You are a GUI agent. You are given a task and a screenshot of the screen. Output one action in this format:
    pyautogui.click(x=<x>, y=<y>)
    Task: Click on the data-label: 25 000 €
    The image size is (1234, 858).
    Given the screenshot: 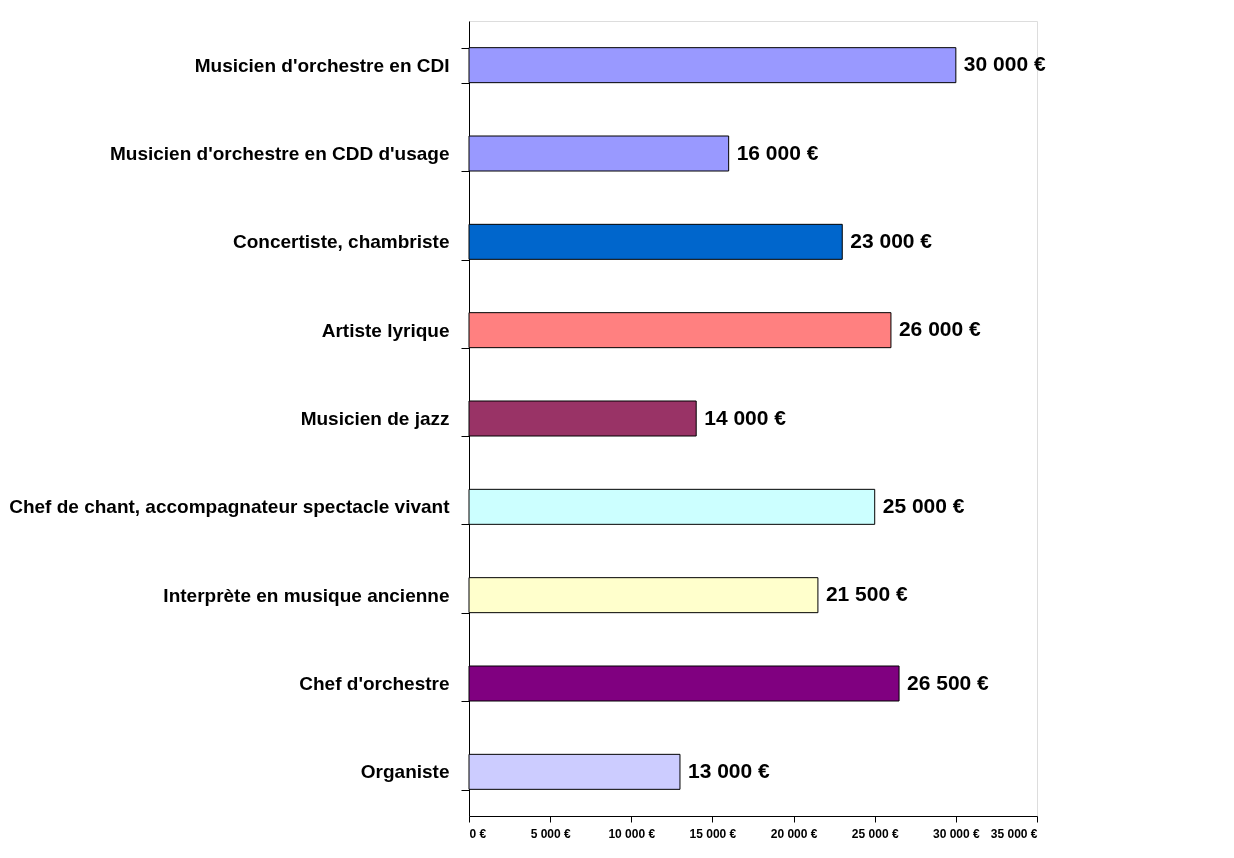 What is the action you would take?
    pyautogui.click(x=923, y=505)
    